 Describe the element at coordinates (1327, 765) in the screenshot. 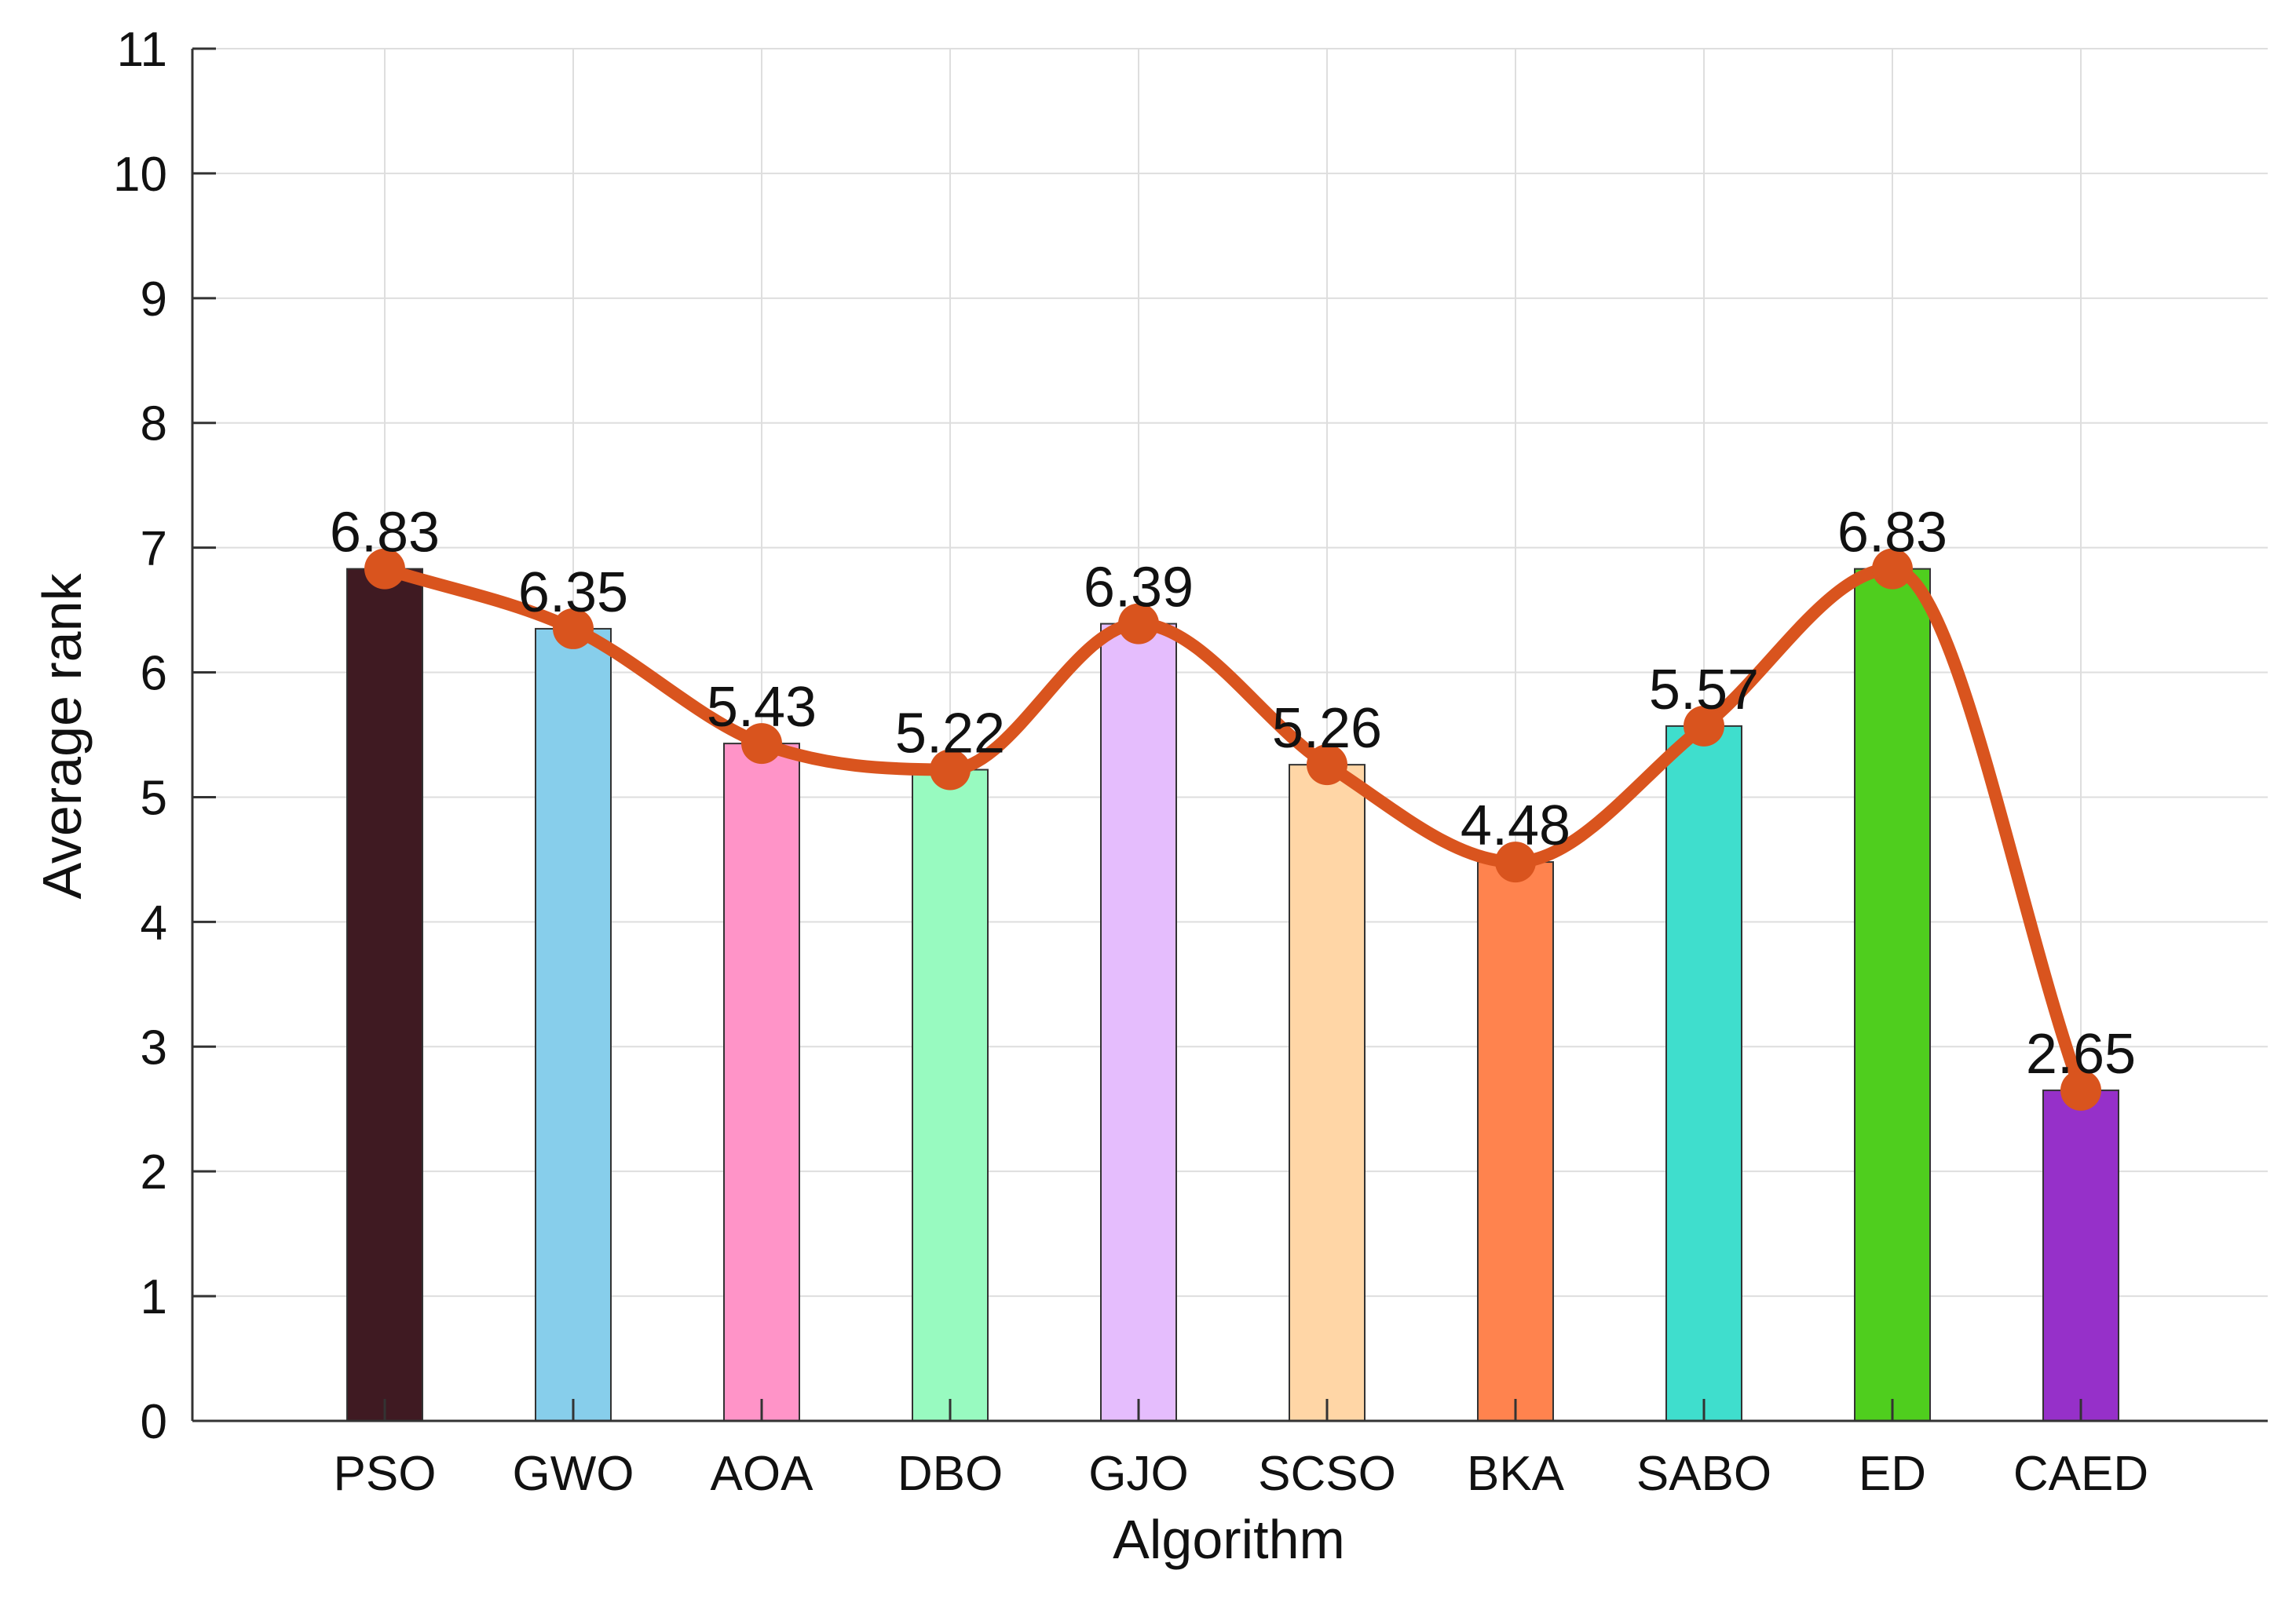

I see `line-point-scso` at that location.